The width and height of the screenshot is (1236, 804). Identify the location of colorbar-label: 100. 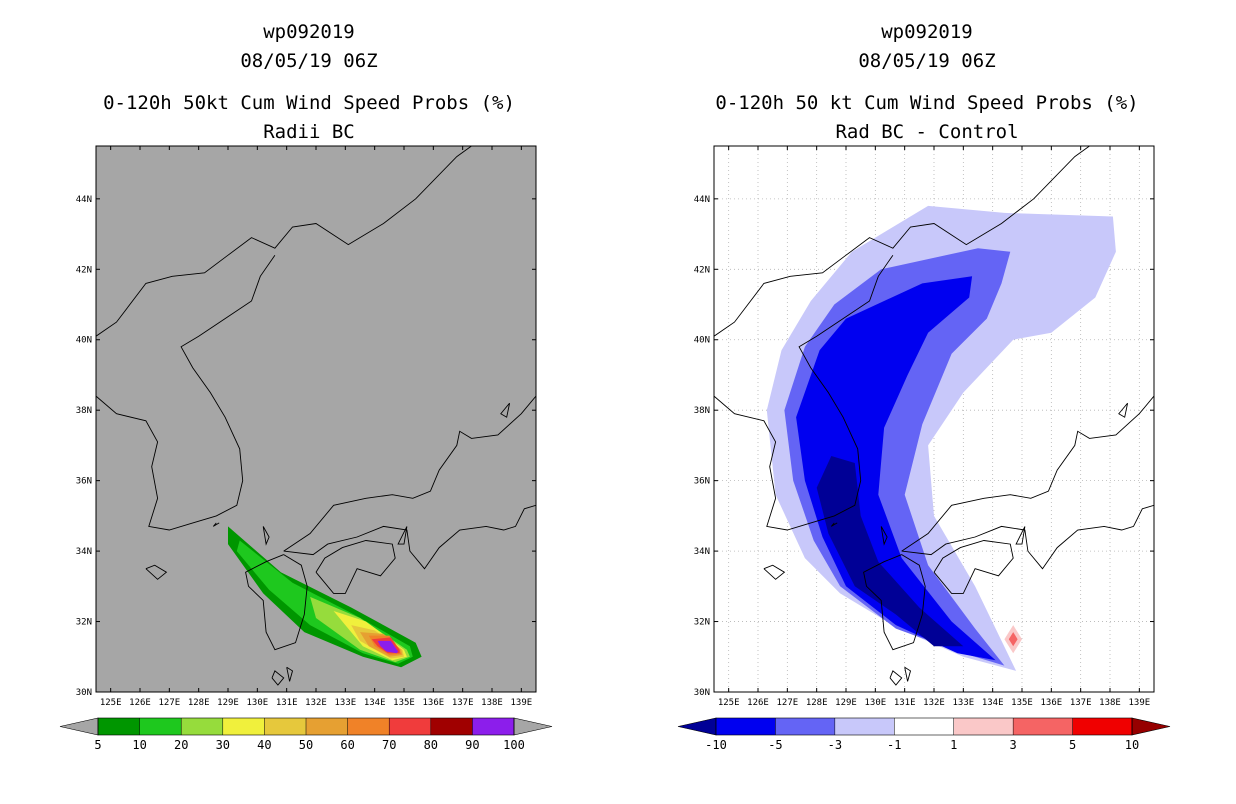
(514, 745).